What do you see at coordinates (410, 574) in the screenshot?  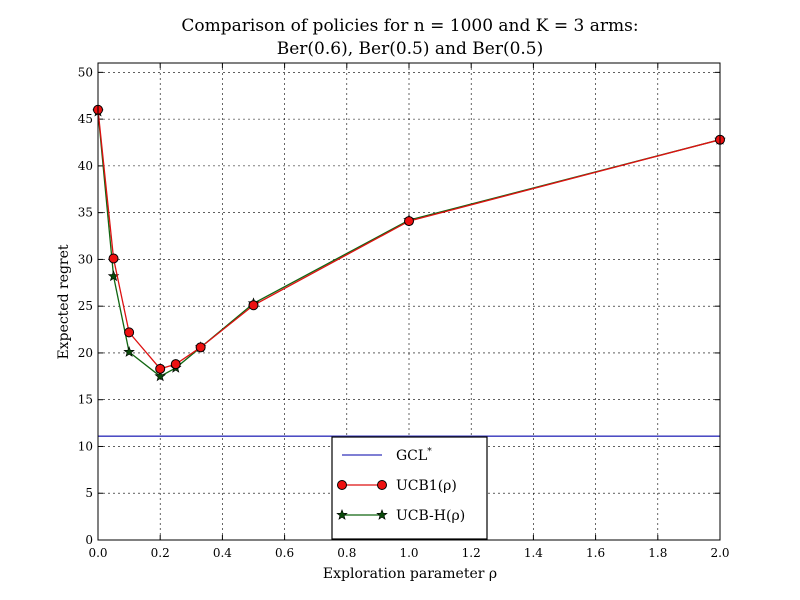 I see `x-axis-label: Exploration parameter ρ` at bounding box center [410, 574].